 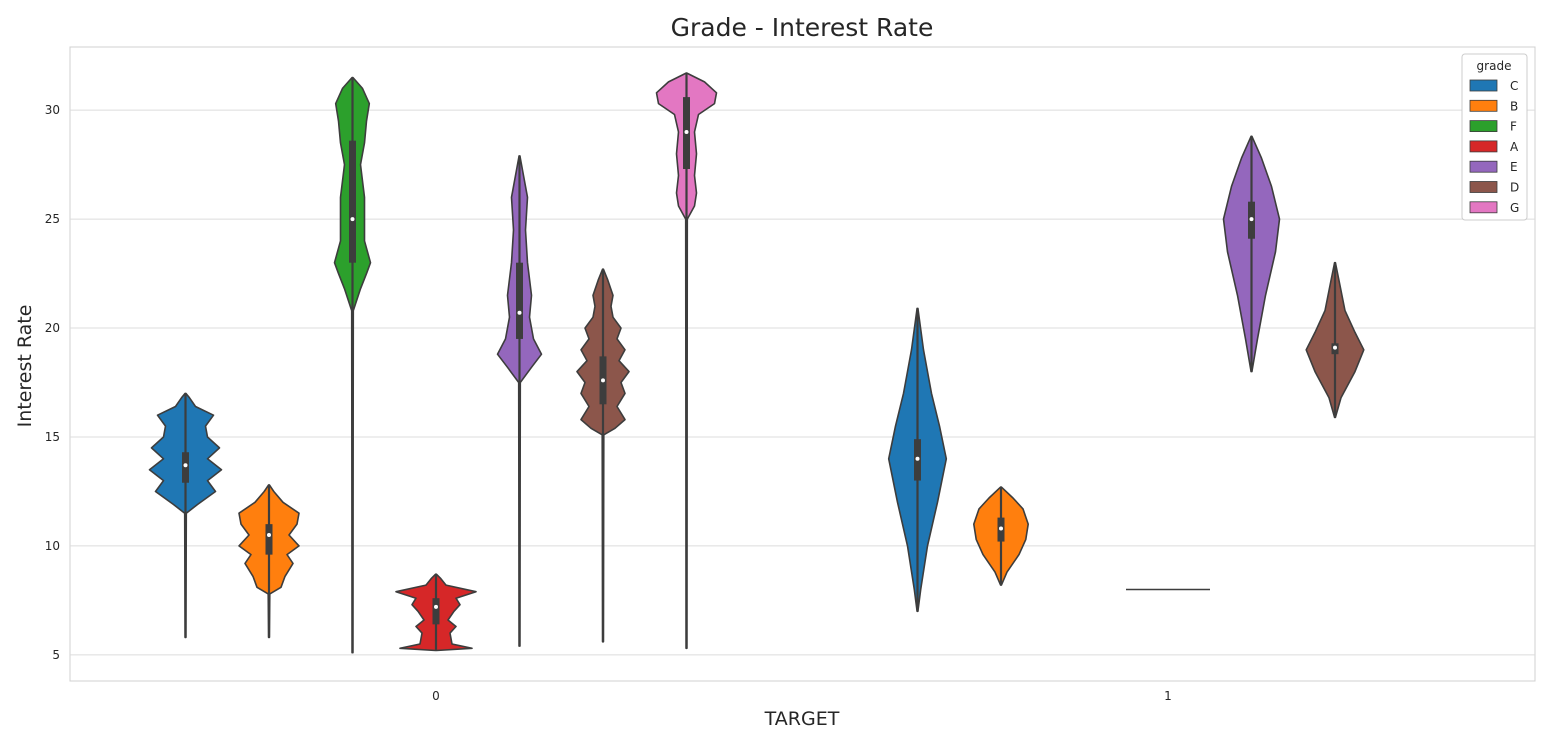 What do you see at coordinates (1514, 86) in the screenshot?
I see `legend-label: C` at bounding box center [1514, 86].